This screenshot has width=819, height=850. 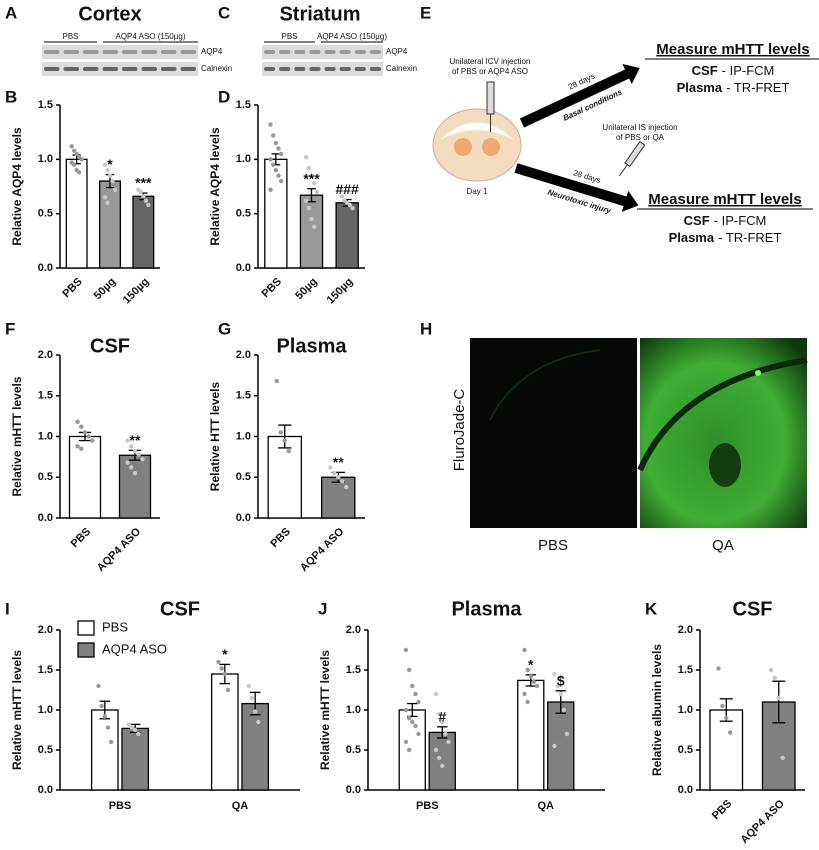 I want to click on significance: #, so click(x=442, y=717).